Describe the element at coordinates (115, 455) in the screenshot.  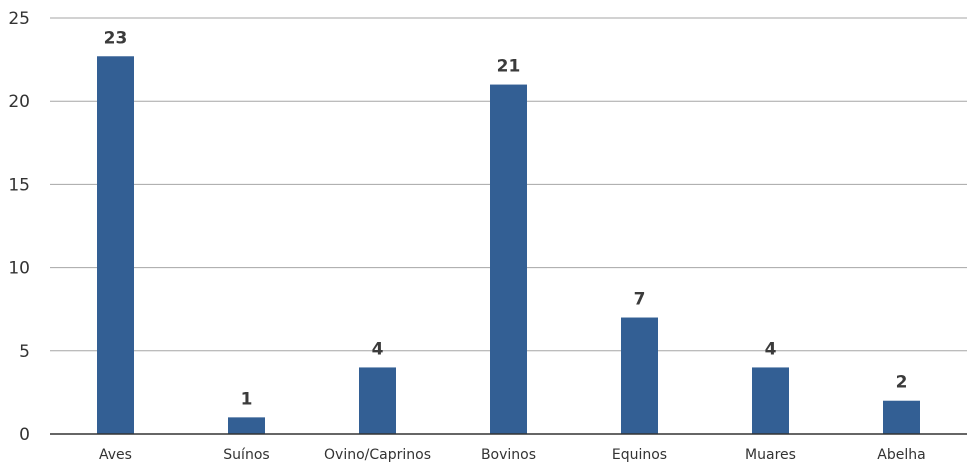
I see `x-tick-label: Aves` at that location.